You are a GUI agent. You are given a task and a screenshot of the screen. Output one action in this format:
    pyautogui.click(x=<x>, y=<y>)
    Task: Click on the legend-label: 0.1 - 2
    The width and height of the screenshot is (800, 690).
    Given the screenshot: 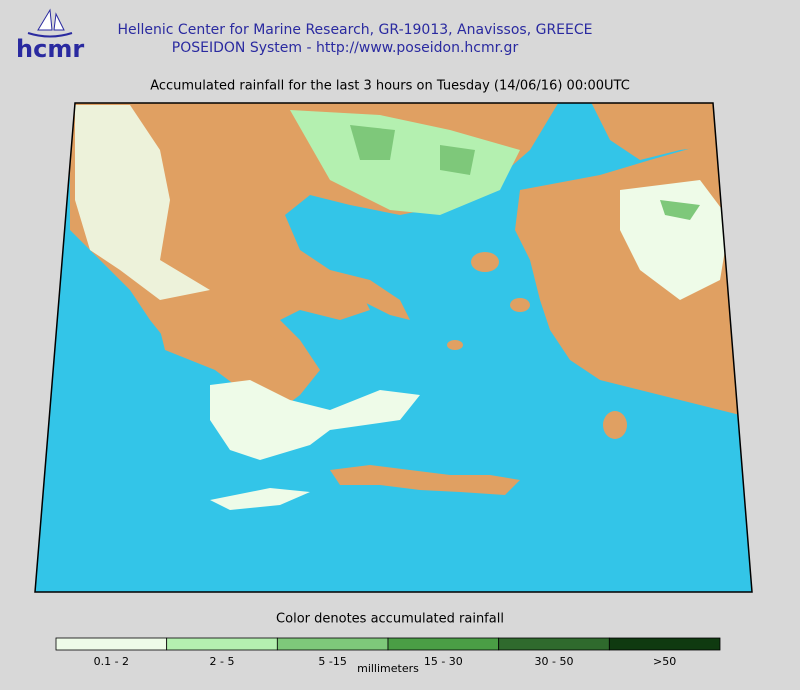 What is the action you would take?
    pyautogui.click(x=111, y=661)
    